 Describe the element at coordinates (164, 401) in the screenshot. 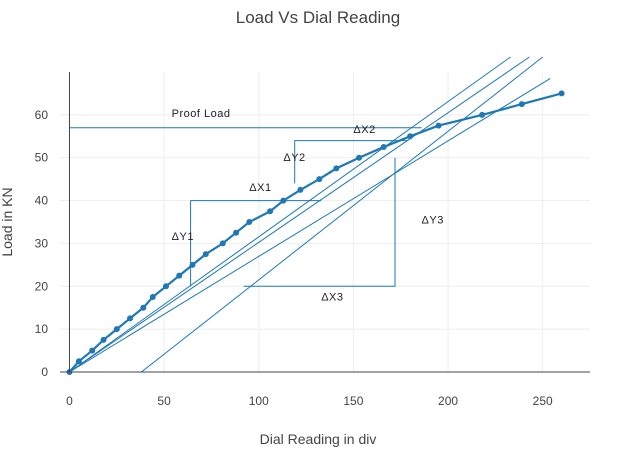

I see `x-tick-label: 50` at that location.